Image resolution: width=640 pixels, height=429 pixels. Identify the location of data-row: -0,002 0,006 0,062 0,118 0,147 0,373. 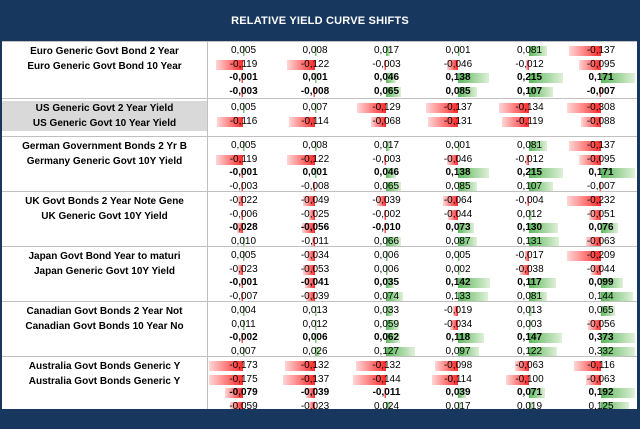
(422, 338).